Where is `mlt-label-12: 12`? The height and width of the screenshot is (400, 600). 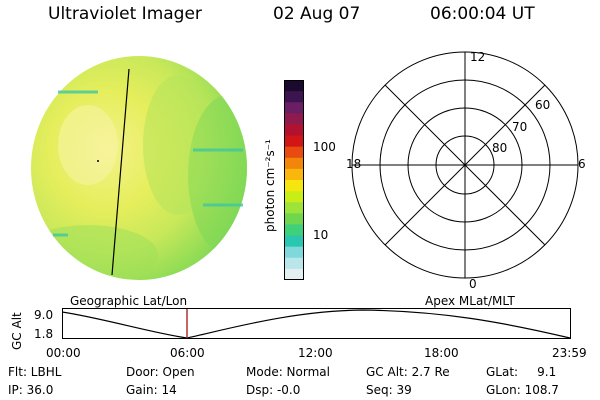 mlt-label-12: 12 is located at coordinates (478, 57).